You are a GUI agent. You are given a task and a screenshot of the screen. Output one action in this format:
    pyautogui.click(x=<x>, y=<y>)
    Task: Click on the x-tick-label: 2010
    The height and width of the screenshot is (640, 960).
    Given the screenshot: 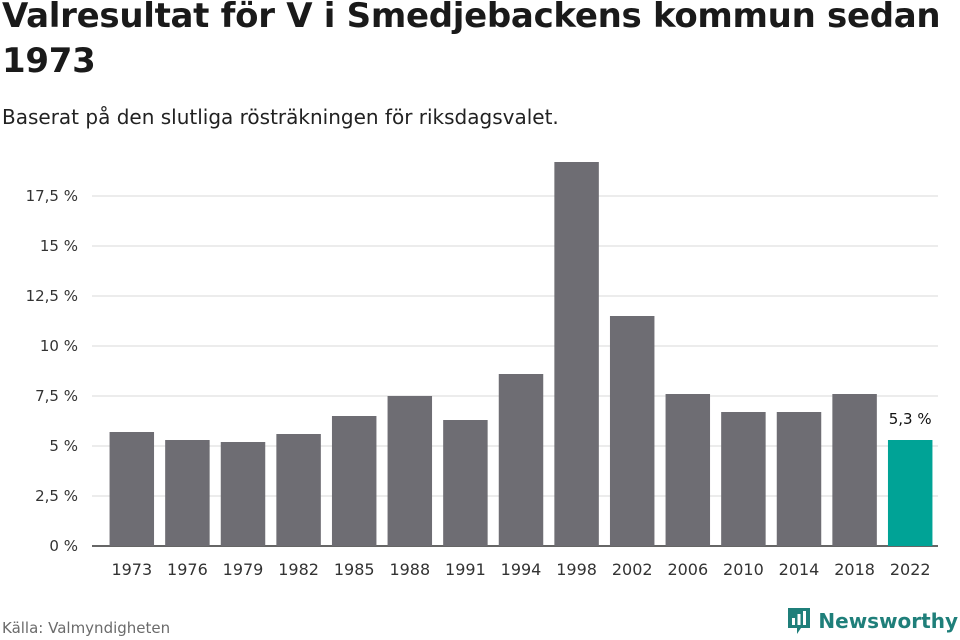 What is the action you would take?
    pyautogui.click(x=743, y=569)
    